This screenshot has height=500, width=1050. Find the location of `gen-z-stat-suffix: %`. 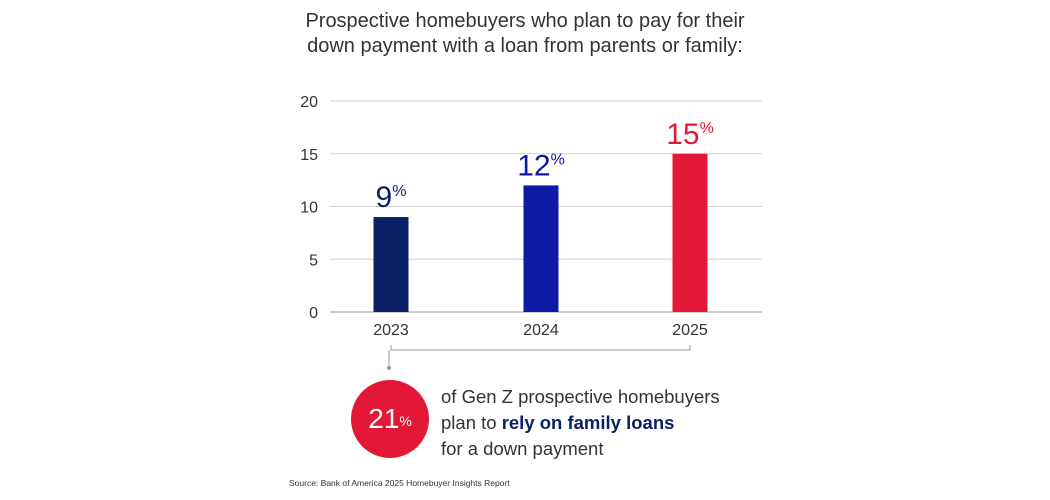

gen-z-stat-suffix: % is located at coordinates (405, 421).